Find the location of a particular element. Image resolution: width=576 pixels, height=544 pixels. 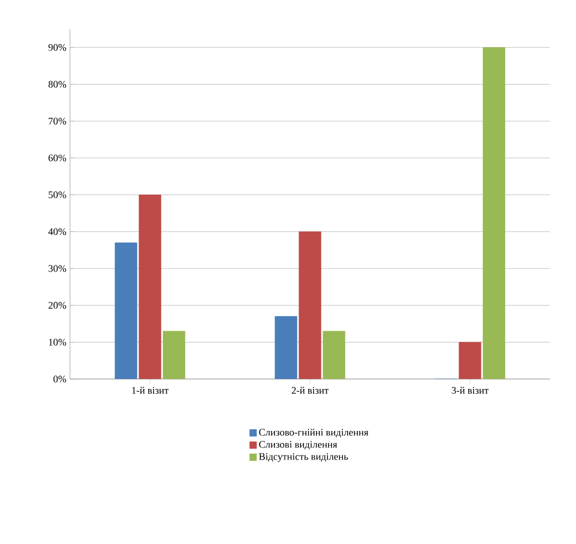

y-tick-label: 30% is located at coordinates (57, 268).